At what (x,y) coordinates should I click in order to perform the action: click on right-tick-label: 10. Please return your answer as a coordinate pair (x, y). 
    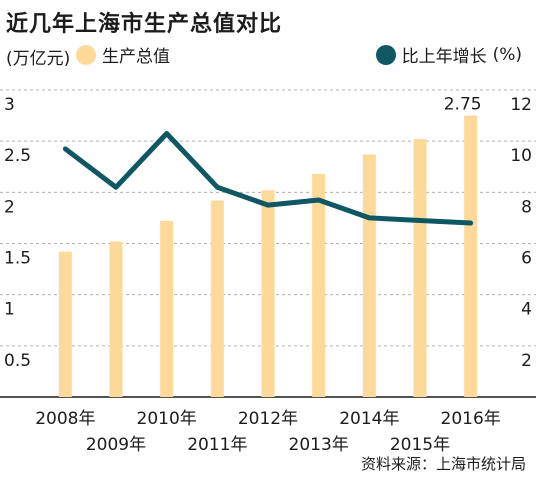
    Looking at the image, I should click on (521, 156).